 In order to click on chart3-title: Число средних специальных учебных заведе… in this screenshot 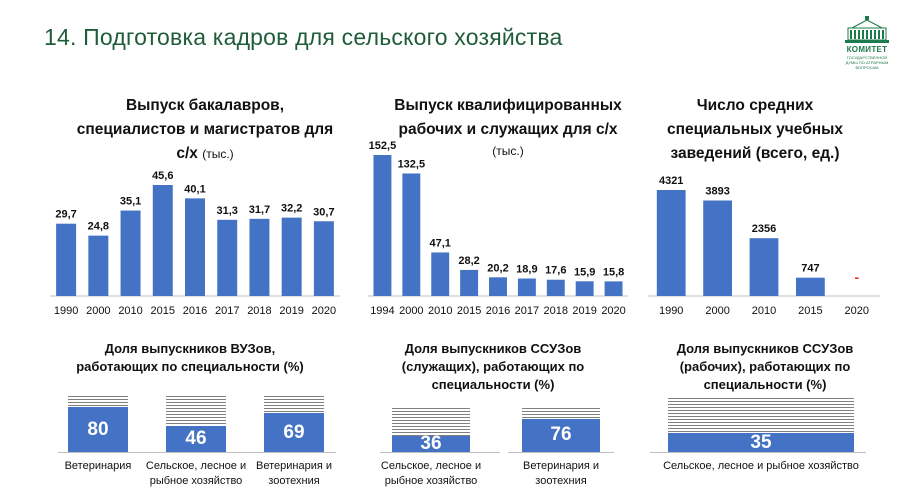, I will do `click(755, 130)`.